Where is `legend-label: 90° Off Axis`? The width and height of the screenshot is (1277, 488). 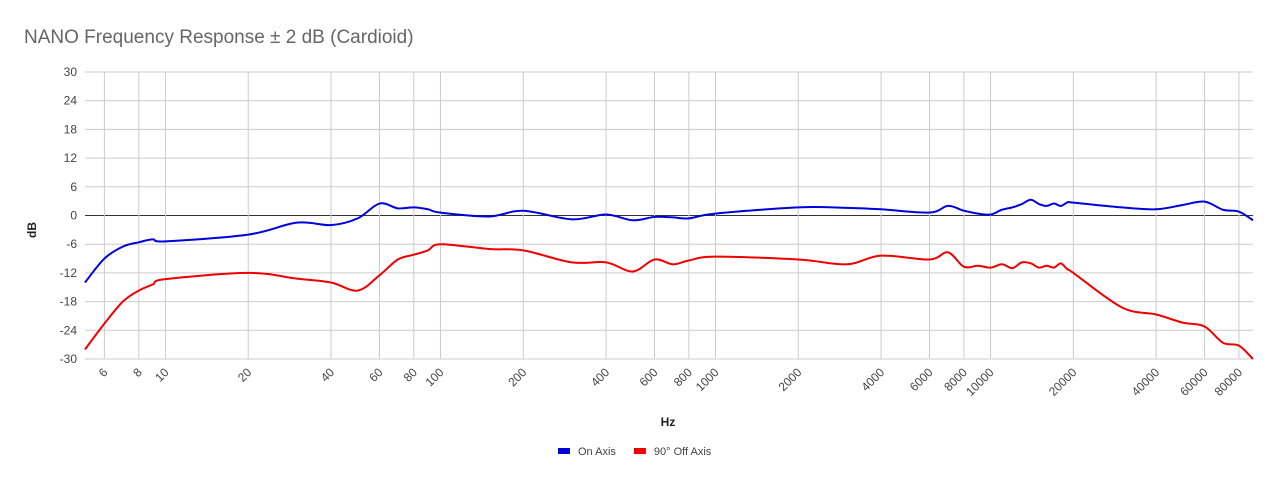 legend-label: 90° Off Axis is located at coordinates (683, 452).